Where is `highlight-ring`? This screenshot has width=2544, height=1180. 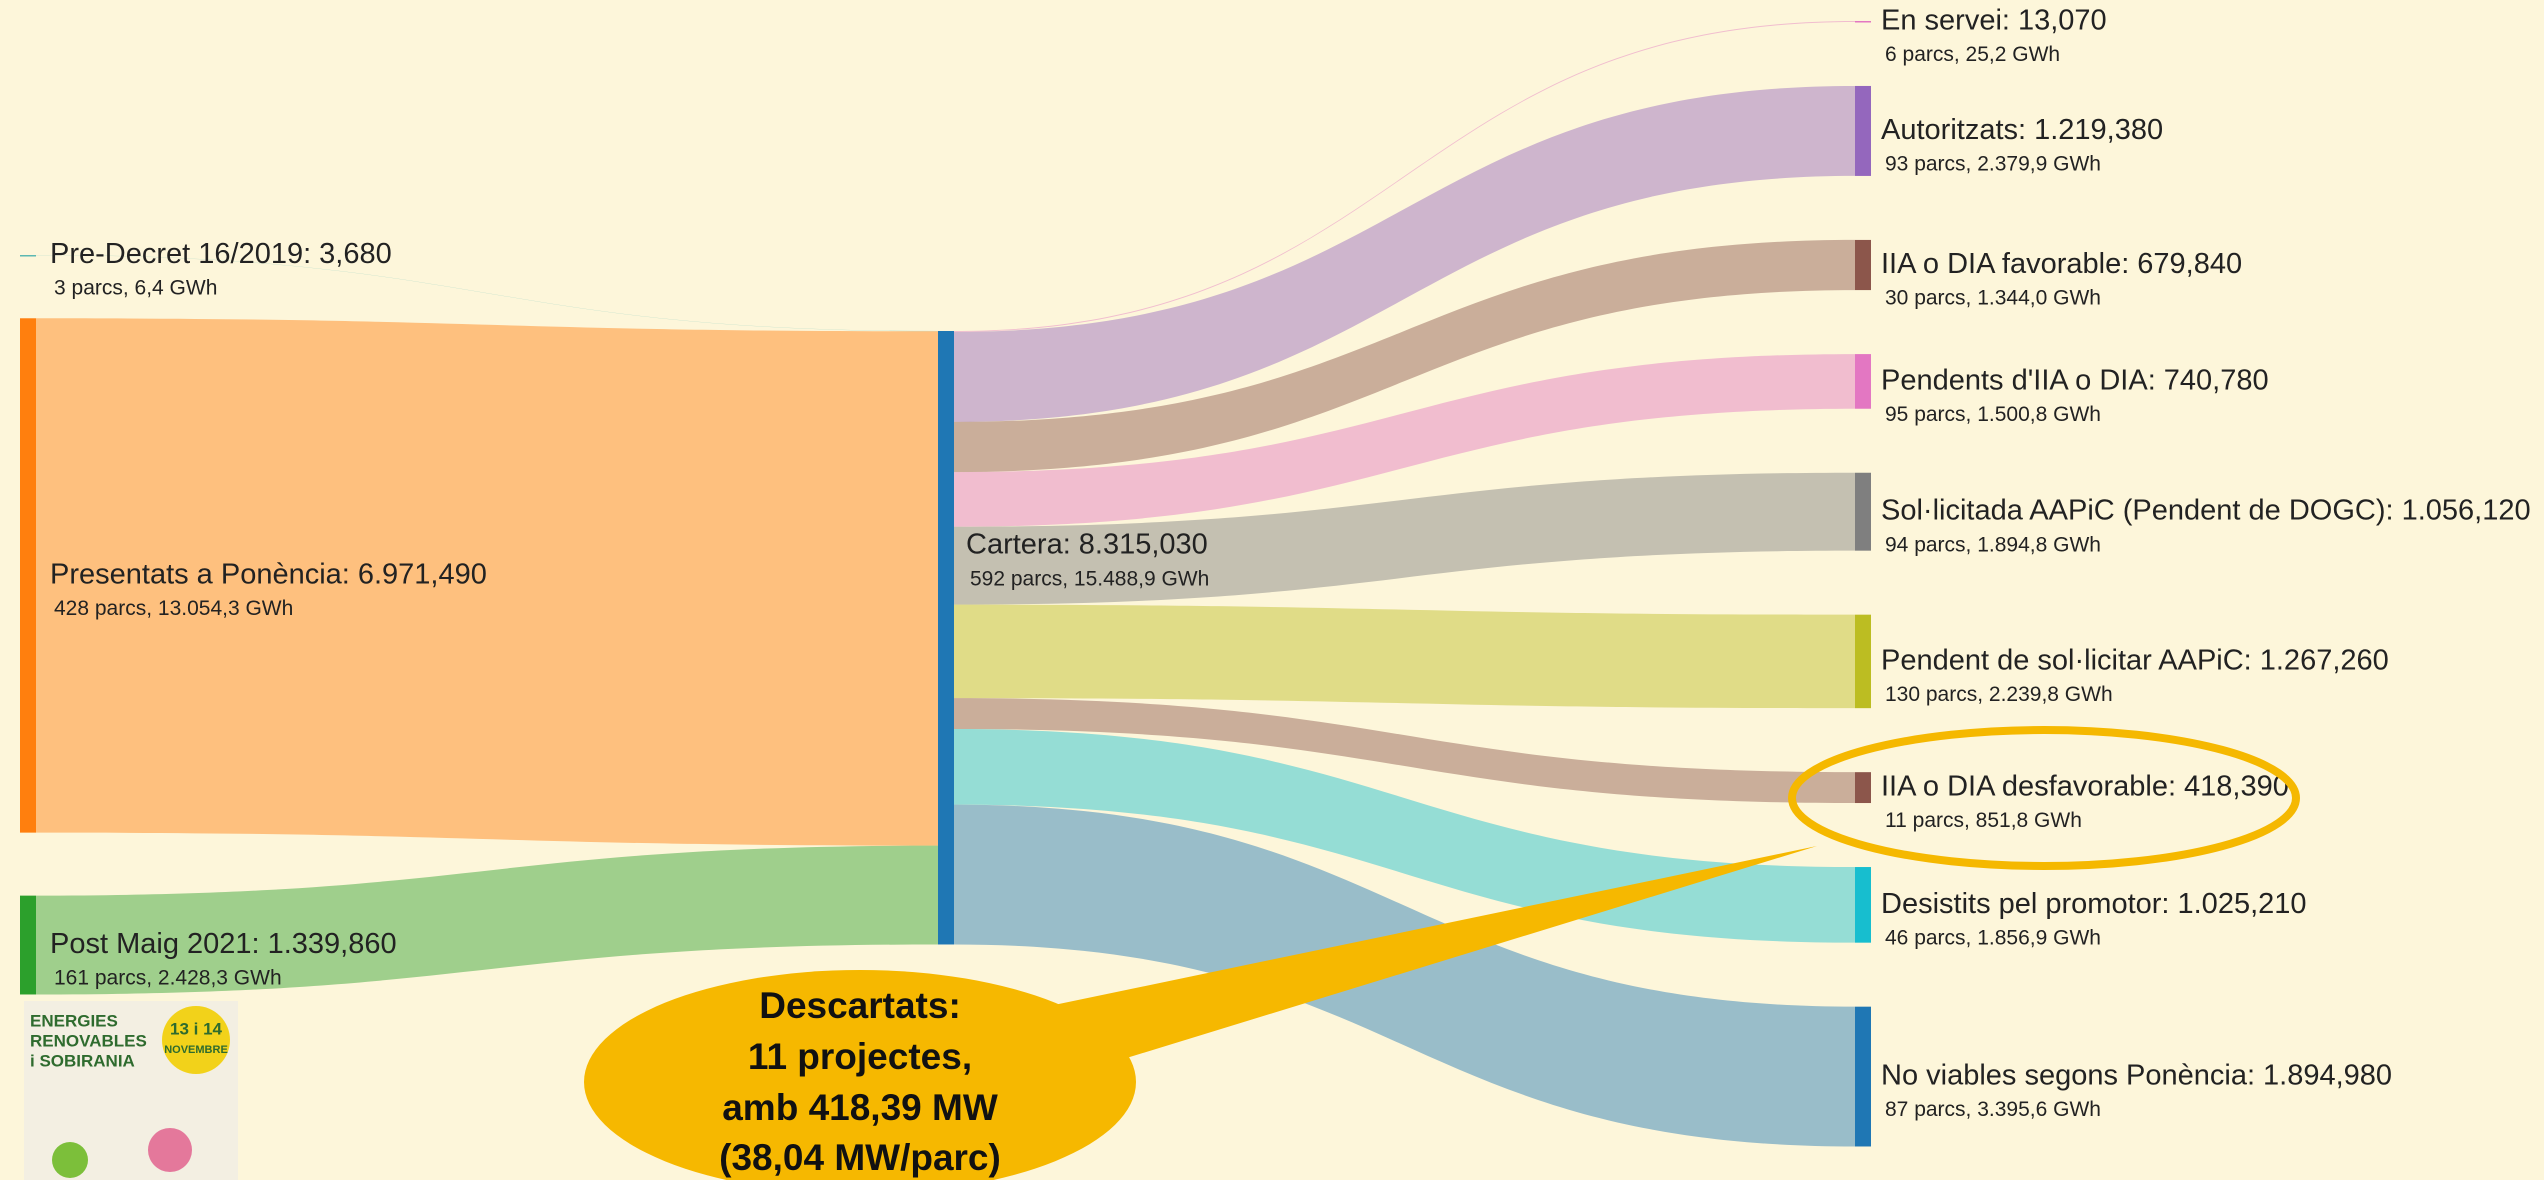
highlight-ring is located at coordinates (2044, 798).